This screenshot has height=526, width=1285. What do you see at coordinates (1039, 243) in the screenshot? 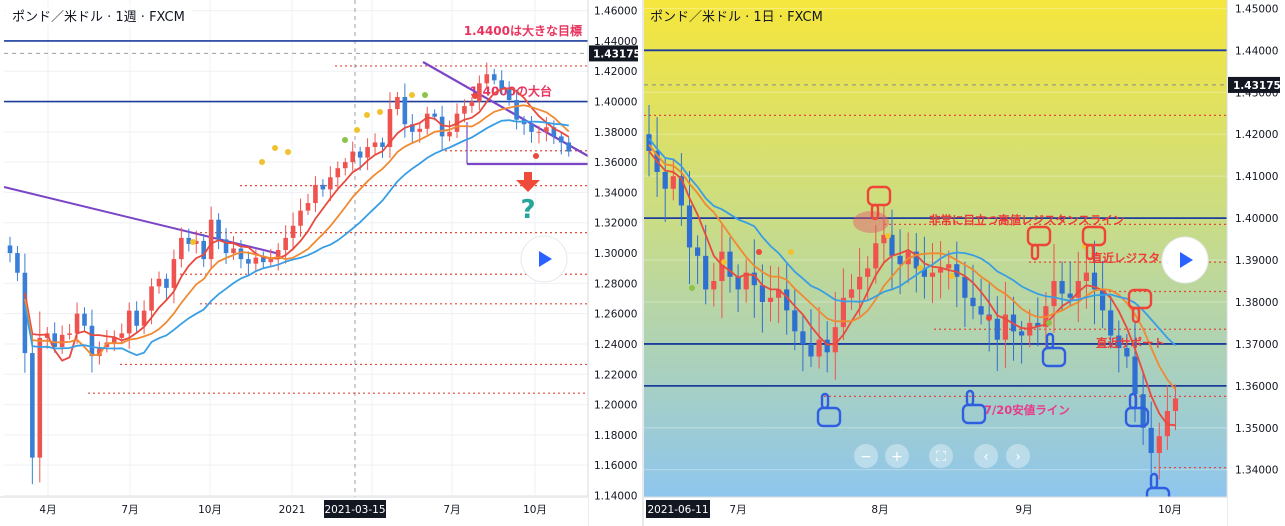
I see `pointing-hand-down-icon` at bounding box center [1039, 243].